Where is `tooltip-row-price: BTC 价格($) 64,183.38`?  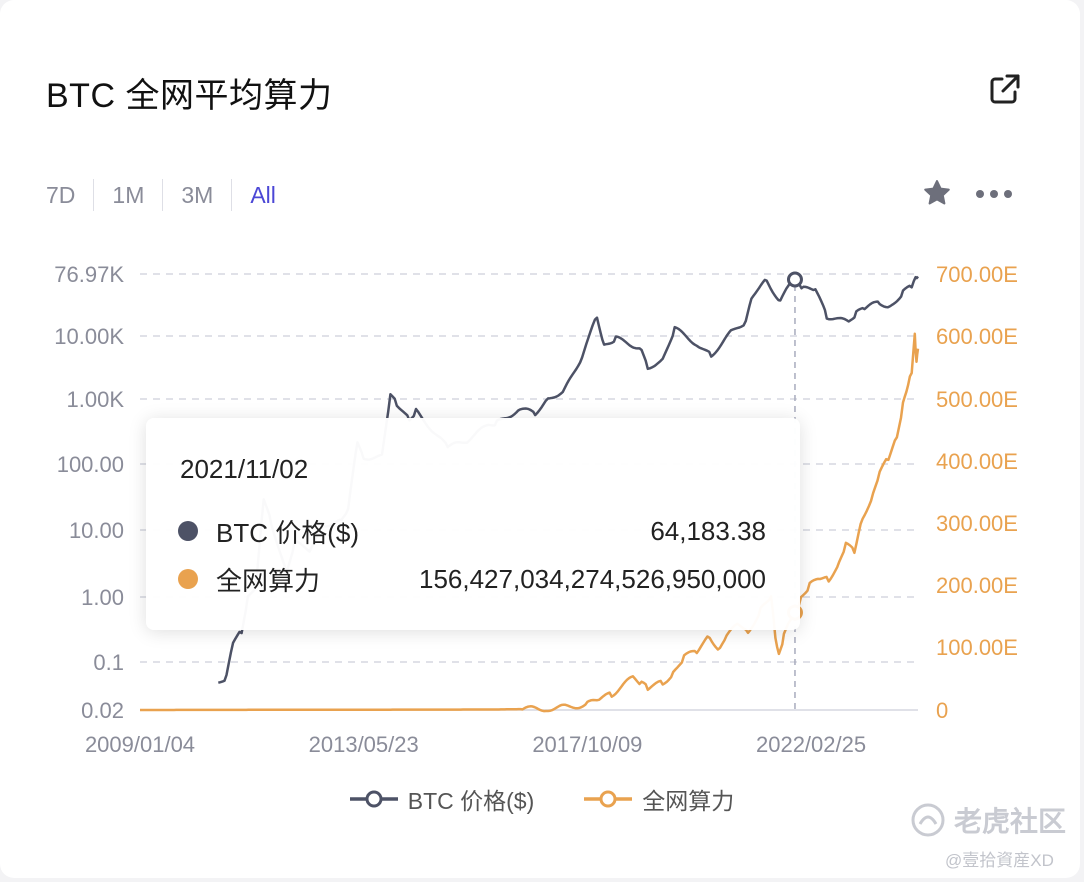 tooltip-row-price: BTC 价格($) 64,183.38 is located at coordinates (472, 531).